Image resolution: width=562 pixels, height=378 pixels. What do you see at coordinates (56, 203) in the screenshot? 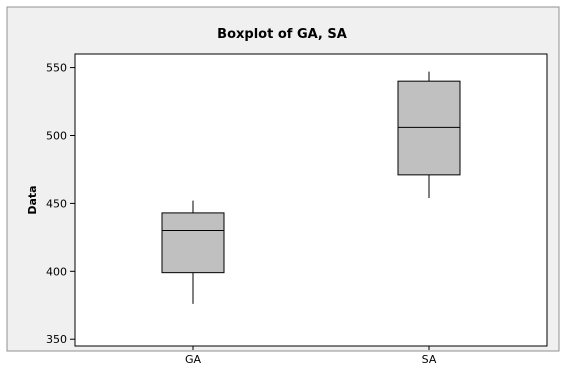
I see `y-tick-label-450: 450` at bounding box center [56, 203].